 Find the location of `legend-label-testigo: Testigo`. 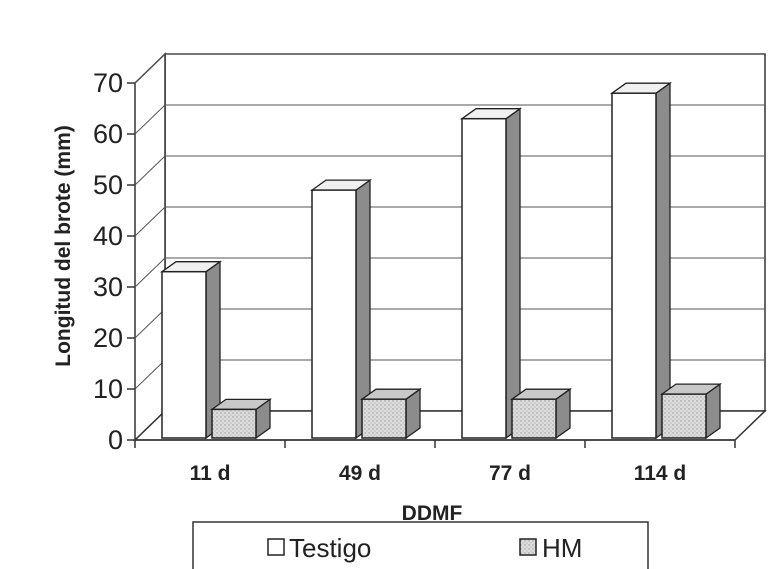

legend-label-testigo: Testigo is located at coordinates (330, 548).